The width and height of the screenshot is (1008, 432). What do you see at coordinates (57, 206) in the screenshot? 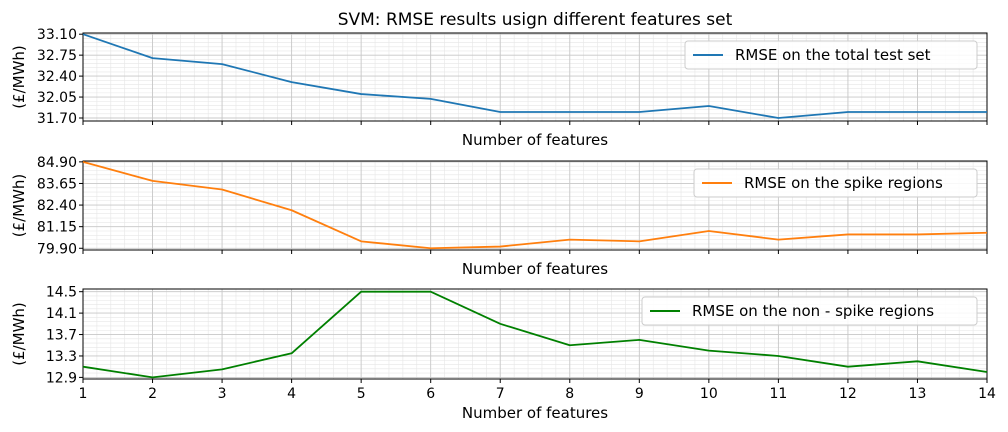
I see `y-tick-label: 82.40` at bounding box center [57, 206].